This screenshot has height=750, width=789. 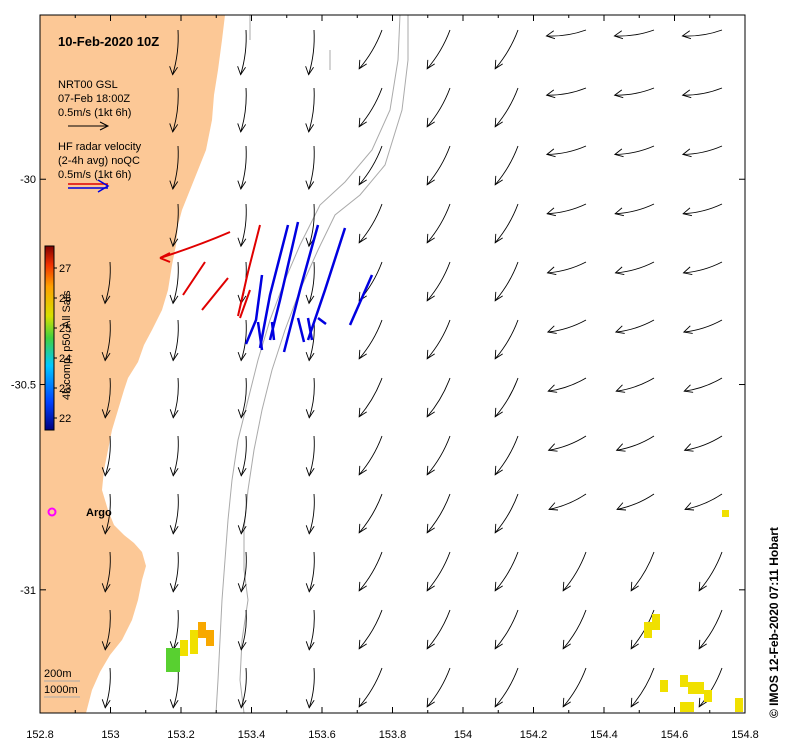 I want to click on argo-float-marker, so click(x=52, y=512).